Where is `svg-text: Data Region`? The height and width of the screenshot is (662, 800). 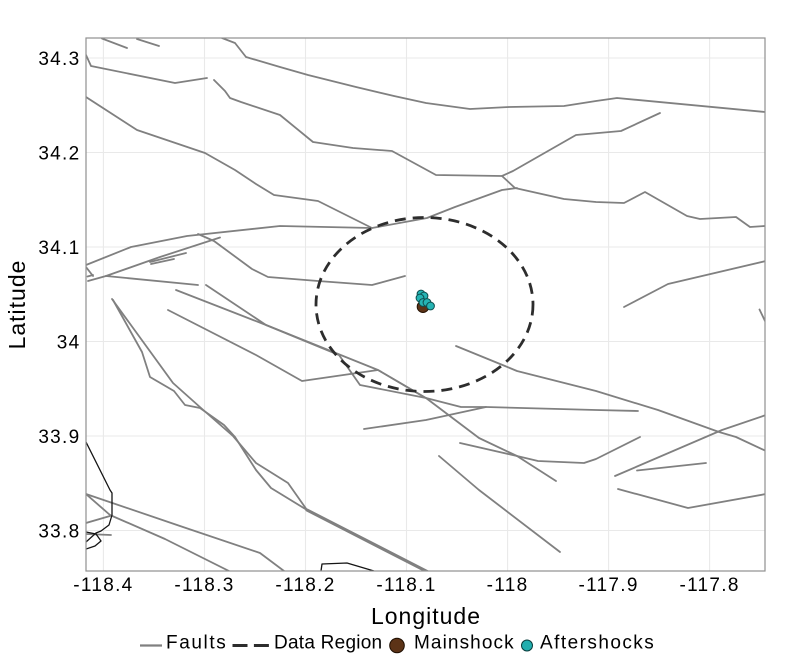
svg-text: Data Region is located at coordinates (328, 643).